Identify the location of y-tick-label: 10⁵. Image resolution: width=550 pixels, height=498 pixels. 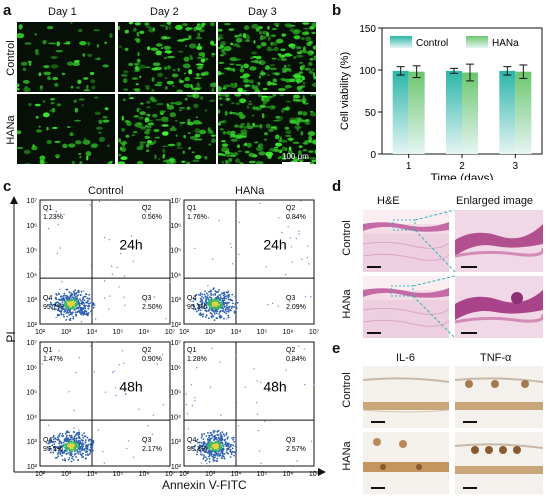
(31, 393).